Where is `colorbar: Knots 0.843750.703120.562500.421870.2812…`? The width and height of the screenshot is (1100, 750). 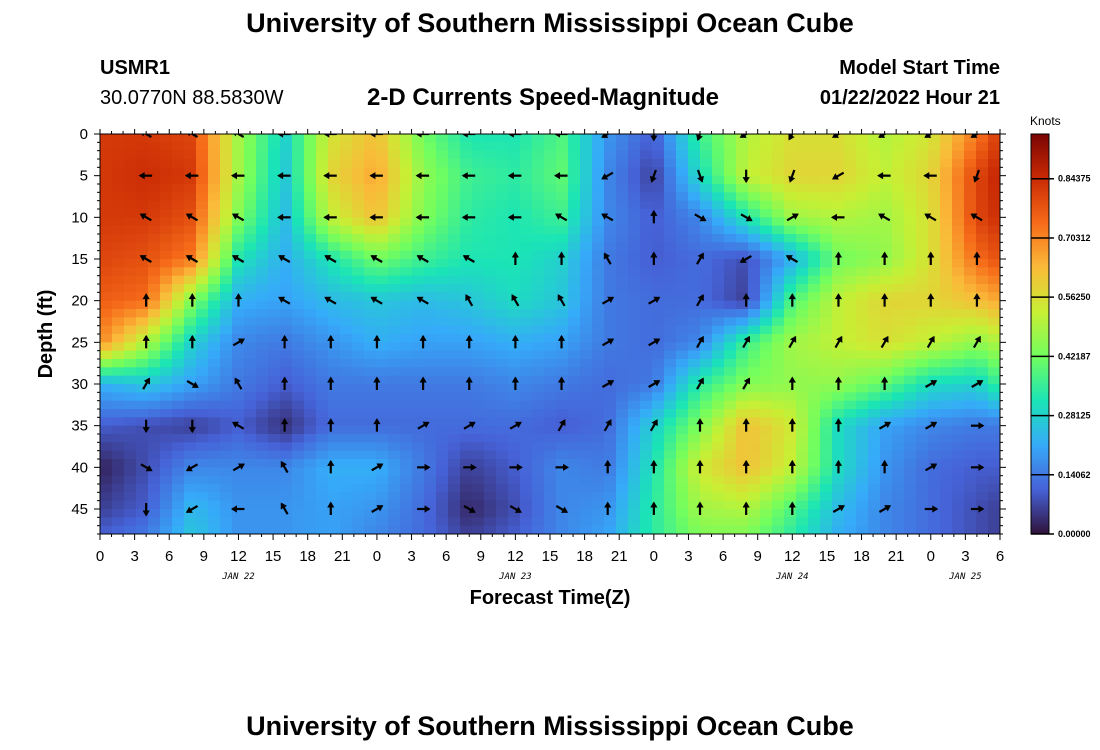 colorbar: Knots 0.843750.703120.562500.421870.2812… is located at coordinates (1060, 326).